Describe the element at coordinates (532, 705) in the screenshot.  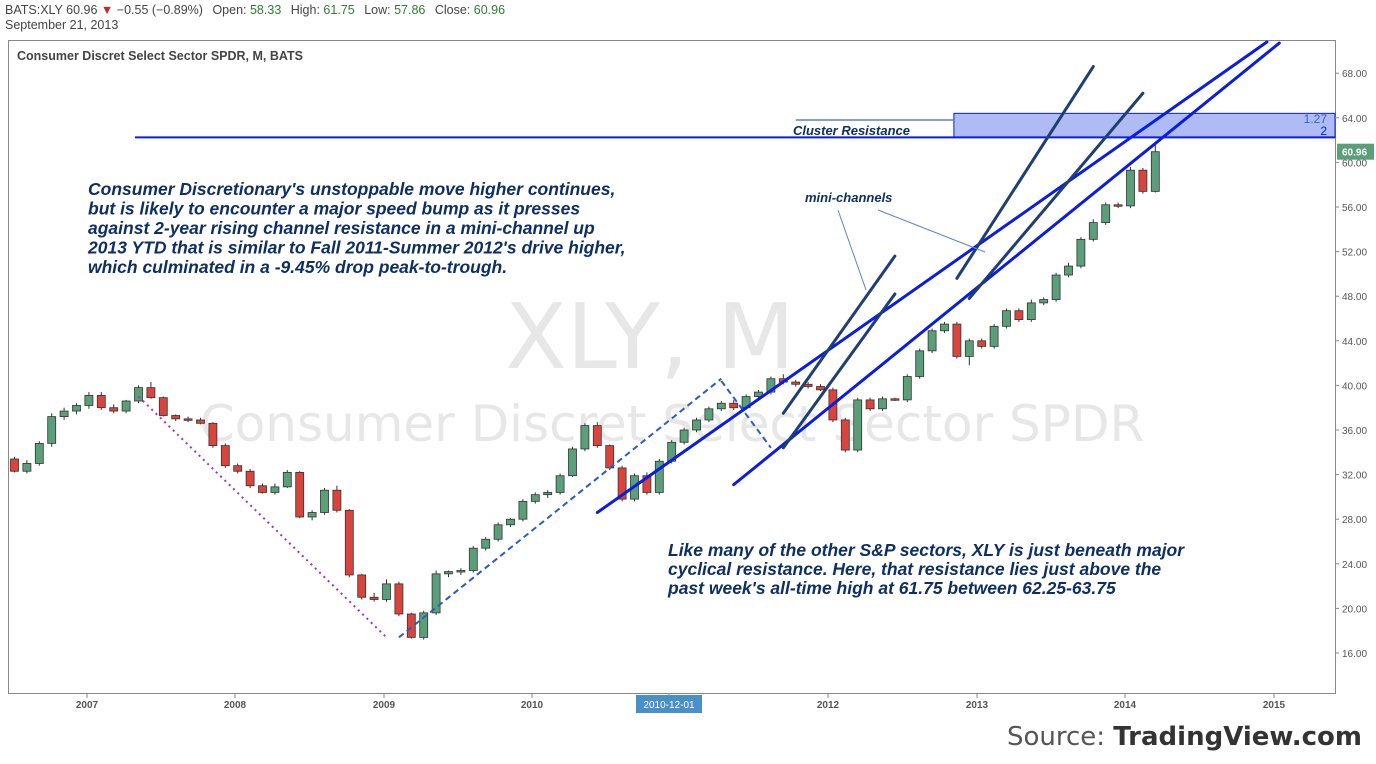
I see `x-tick-label: 2010` at that location.